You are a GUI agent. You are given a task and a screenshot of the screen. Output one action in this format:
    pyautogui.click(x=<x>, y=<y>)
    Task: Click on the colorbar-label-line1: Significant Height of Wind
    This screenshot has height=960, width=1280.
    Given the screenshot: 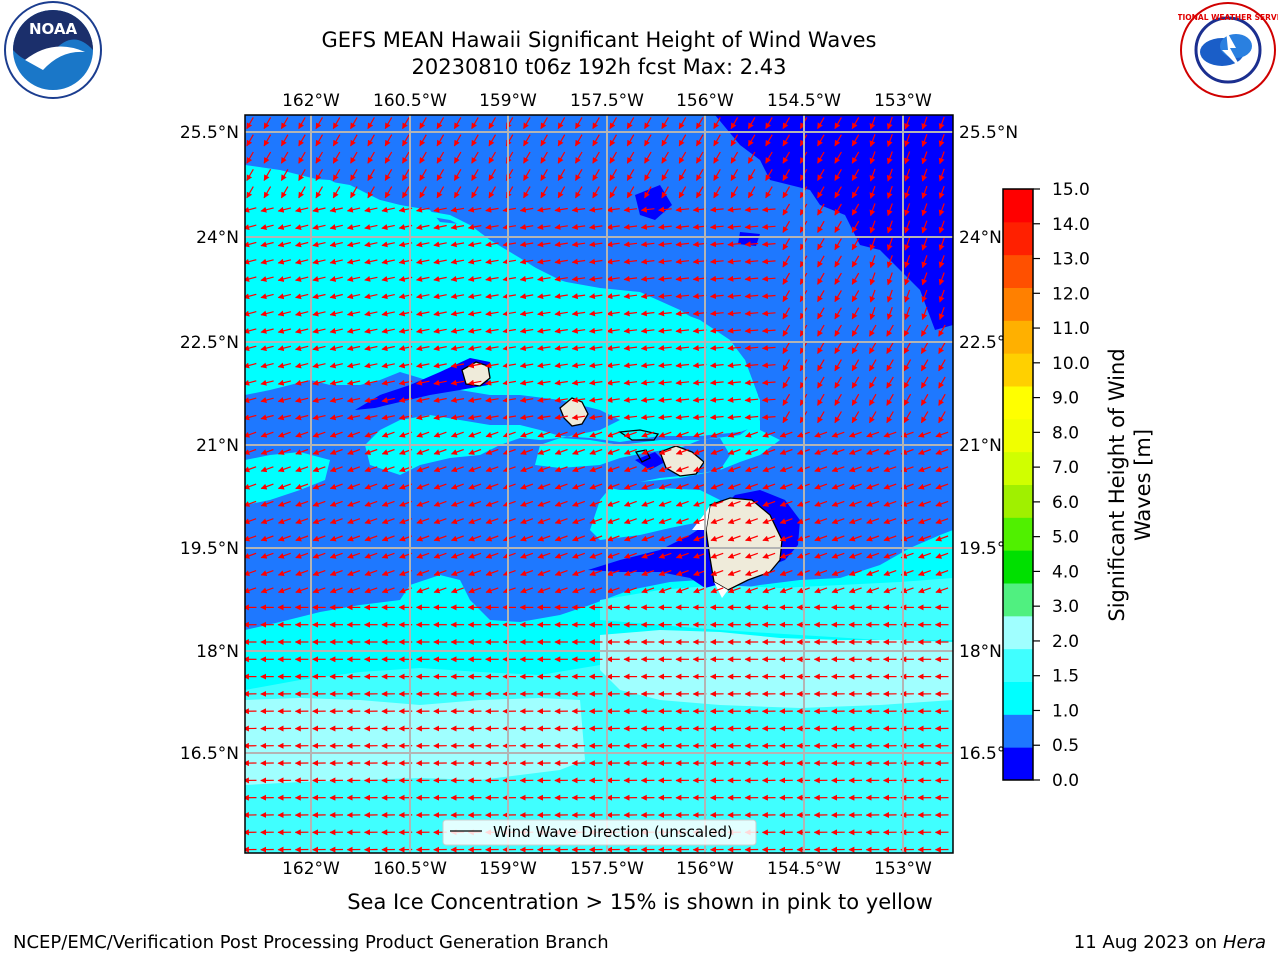 What is the action you would take?
    pyautogui.click(x=1117, y=484)
    